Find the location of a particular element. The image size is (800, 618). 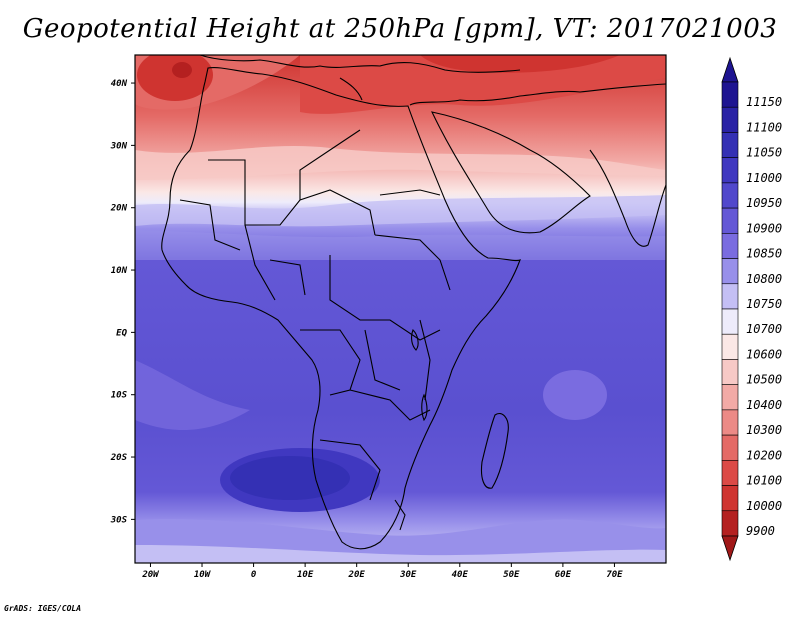

colorbar-label: 11000 is located at coordinates (764, 178).